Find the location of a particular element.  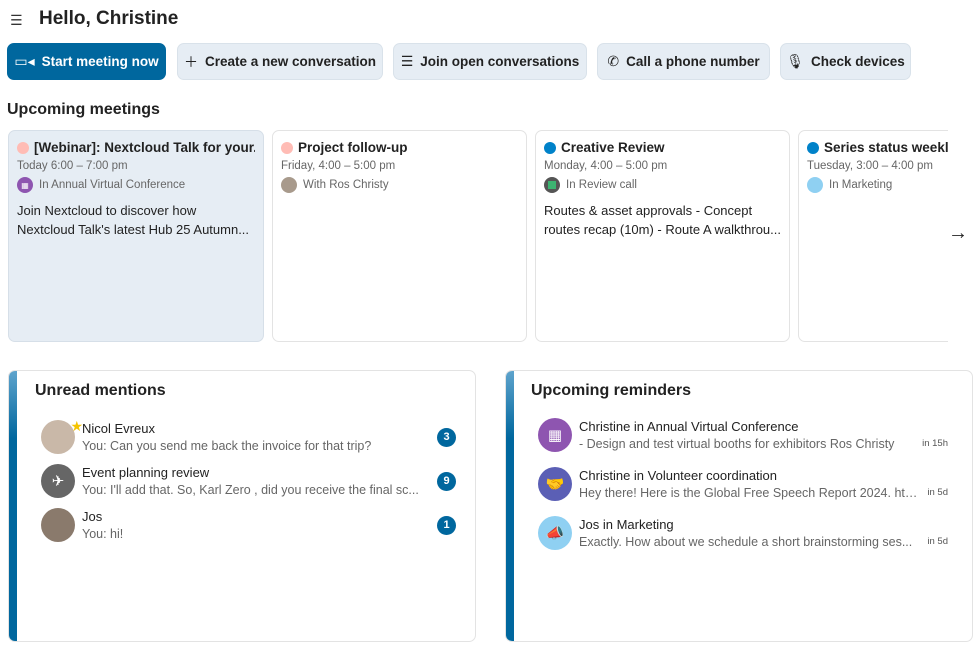

check-devices-button: 🎙 Check devices is located at coordinates (845, 61).